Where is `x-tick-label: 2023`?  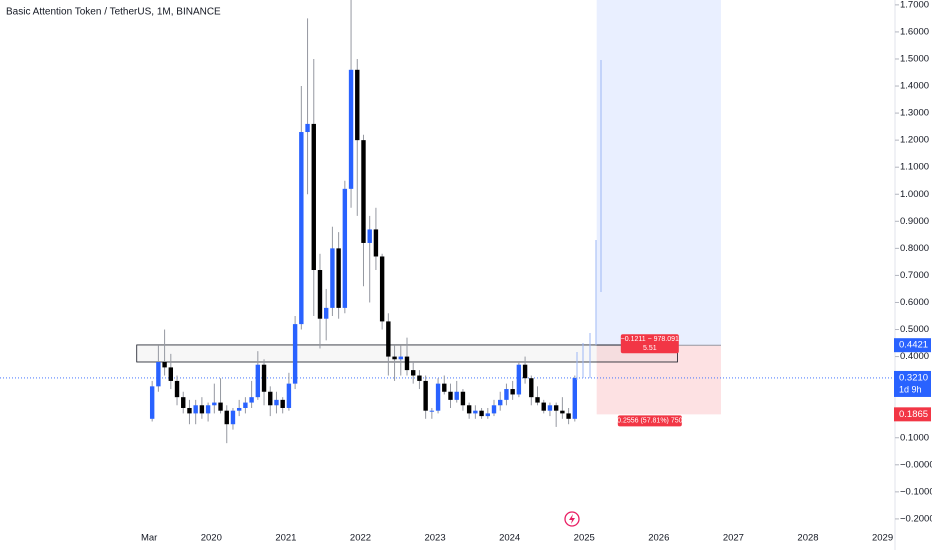 x-tick-label: 2023 is located at coordinates (434, 538).